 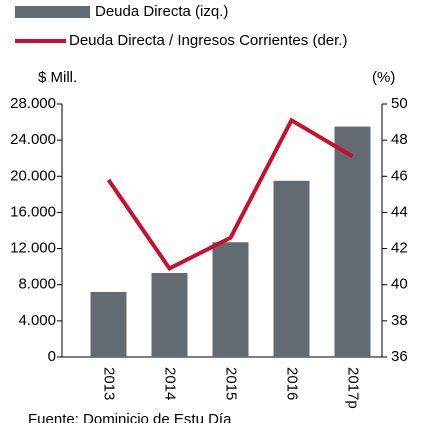 I want to click on y-tick-label: 24.000, so click(x=33, y=139).